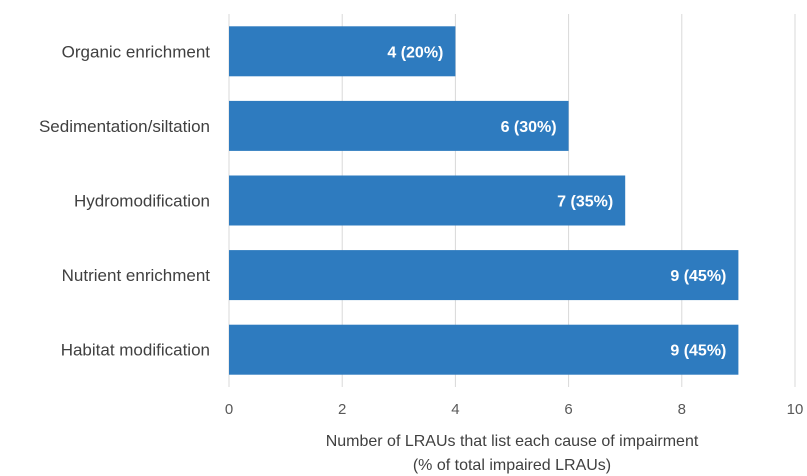 Image resolution: width=807 pixels, height=476 pixels. Describe the element at coordinates (585, 202) in the screenshot. I see `bar-data-label: 7 (35%)` at that location.